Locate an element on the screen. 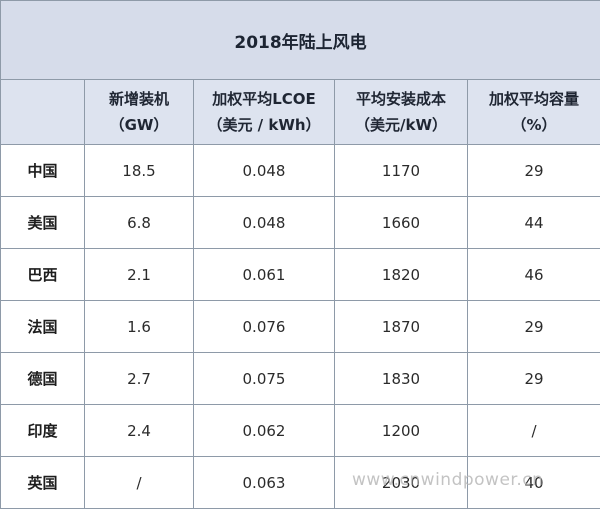 This screenshot has height=509, width=600. factor-cell: / is located at coordinates (534, 431).